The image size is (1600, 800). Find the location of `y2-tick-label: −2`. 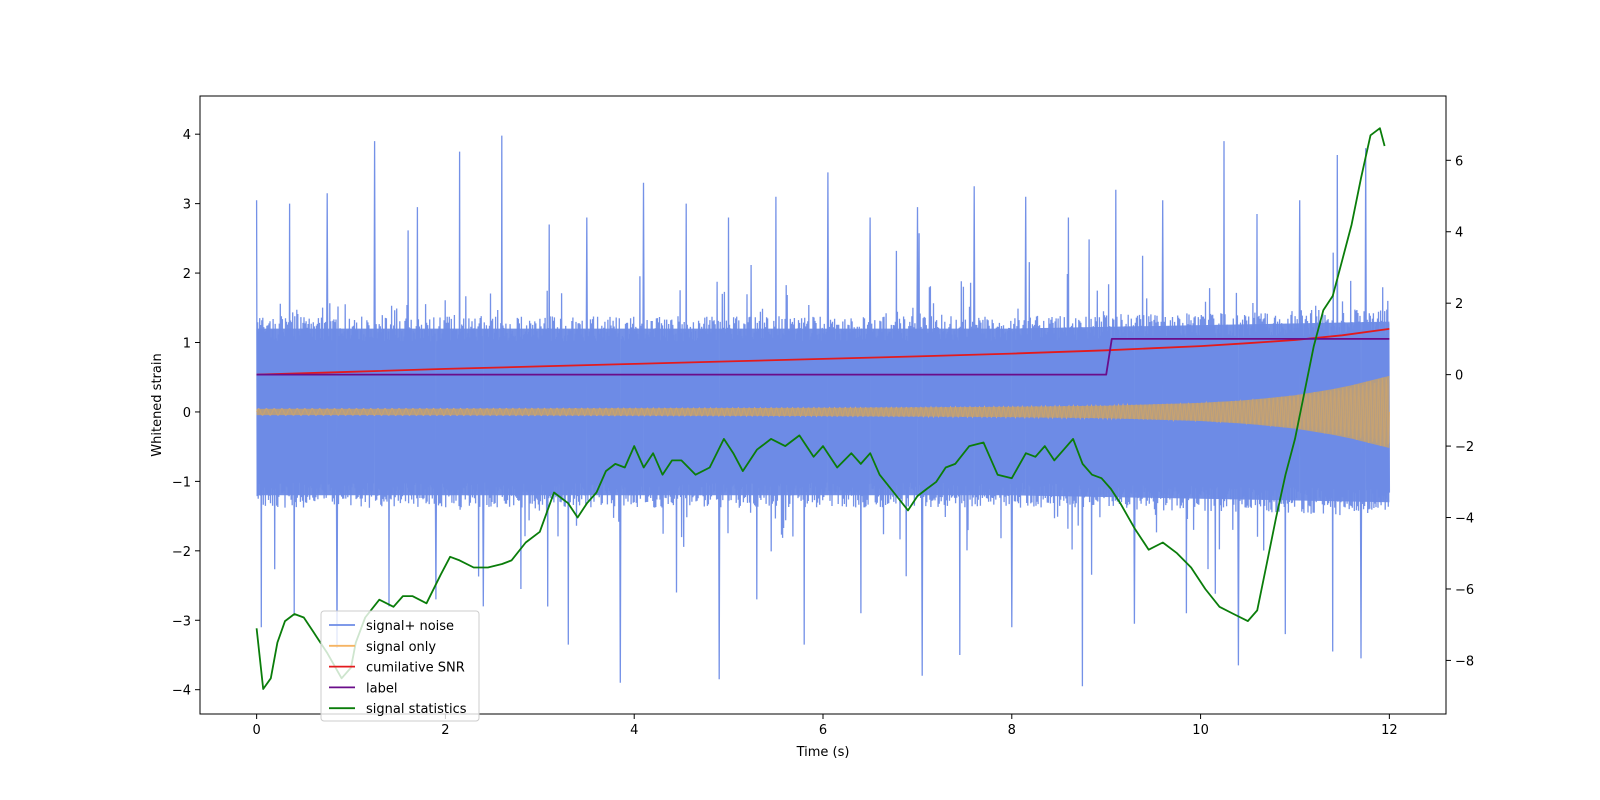

y2-tick-label: −2 is located at coordinates (1464, 447).